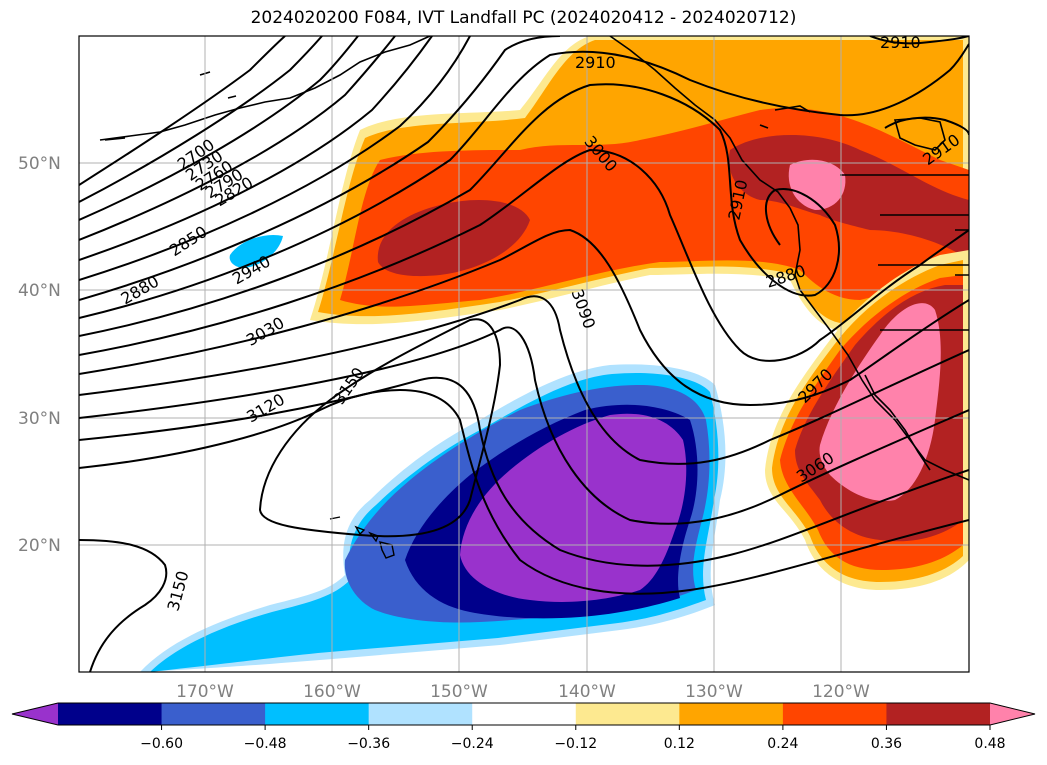 The image size is (1047, 765). Describe the element at coordinates (886, 744) in the screenshot. I see `colorbar-tick-label: 0.36` at that location.